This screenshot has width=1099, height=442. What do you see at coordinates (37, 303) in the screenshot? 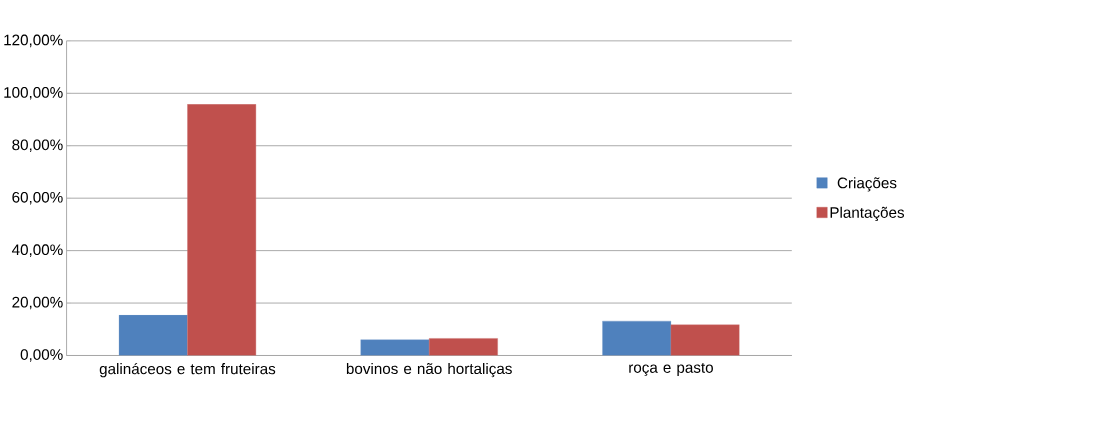
I see `y-tick-label: 20,00%` at bounding box center [37, 303].